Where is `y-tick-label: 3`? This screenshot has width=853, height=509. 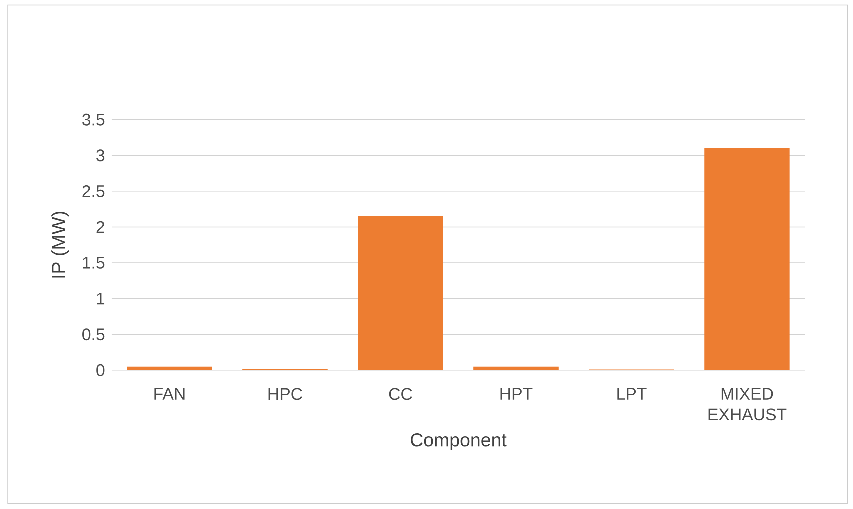 y-tick-label: 3 is located at coordinates (100, 156).